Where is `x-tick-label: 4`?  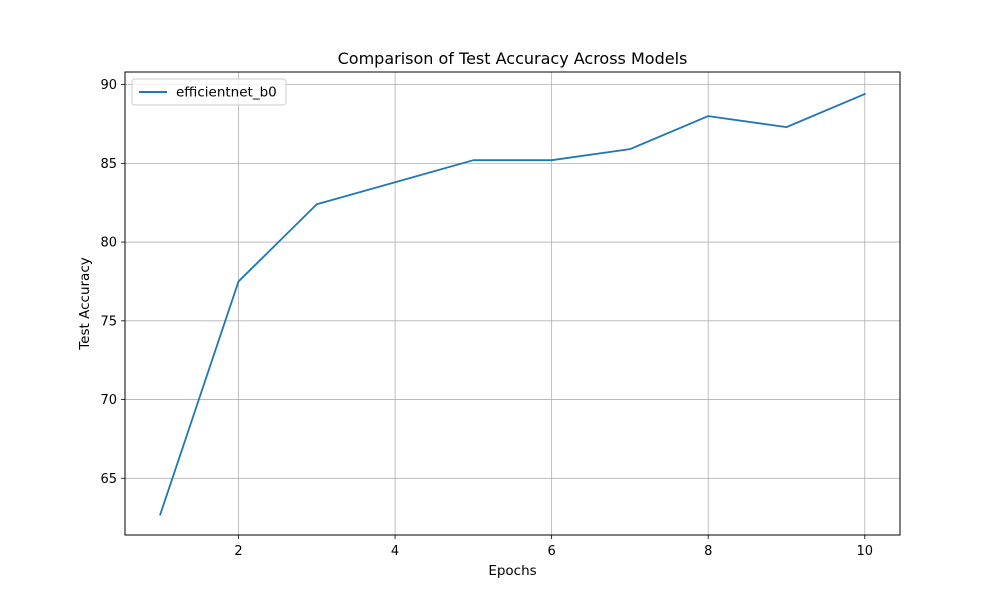
x-tick-label: 4 is located at coordinates (395, 551).